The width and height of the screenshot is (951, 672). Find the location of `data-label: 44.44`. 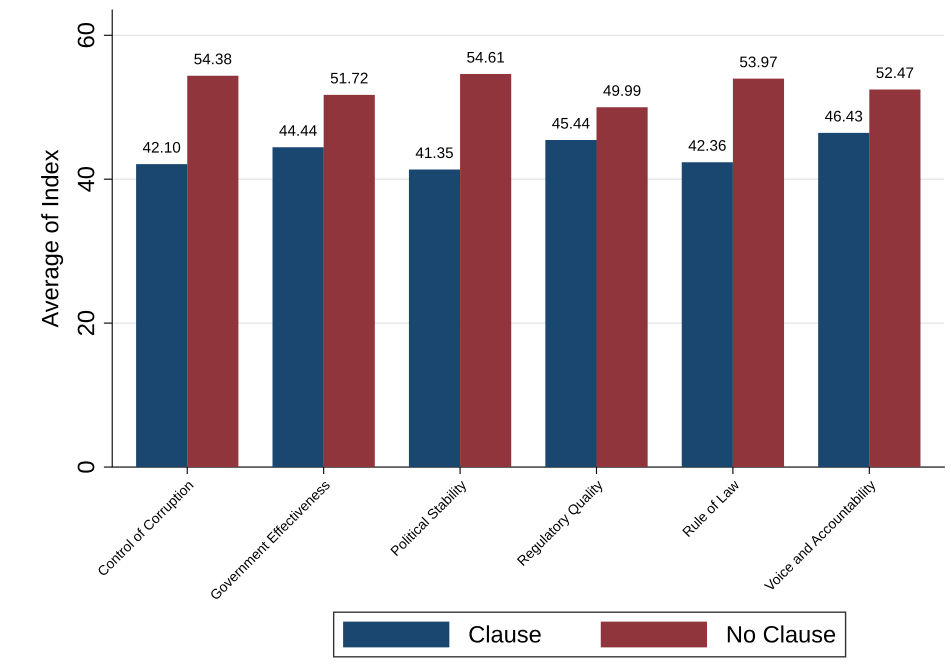

data-label: 44.44 is located at coordinates (298, 130).